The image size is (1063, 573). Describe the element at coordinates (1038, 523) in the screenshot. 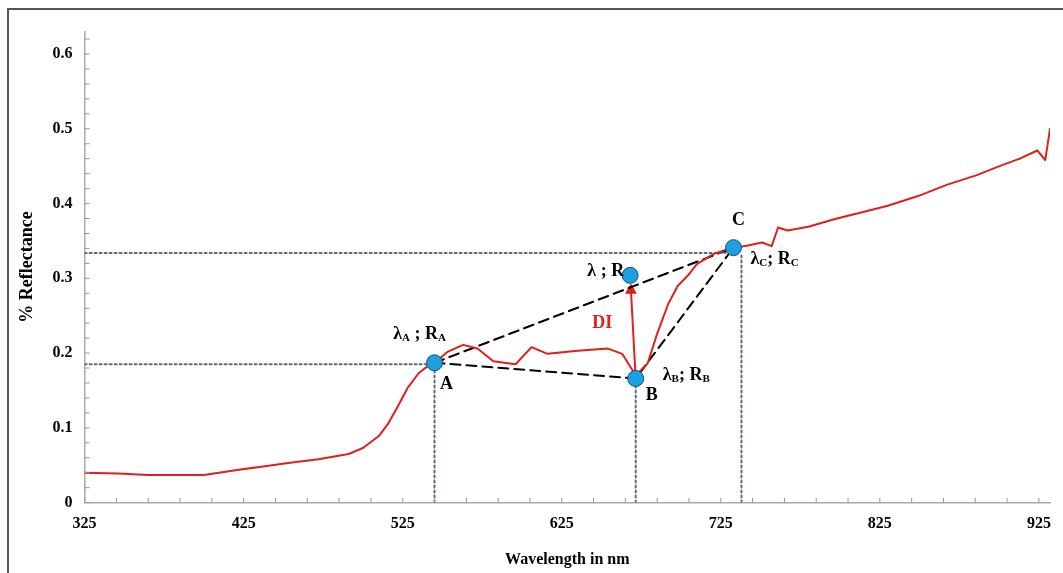

I see `x-tick-label: 925` at that location.